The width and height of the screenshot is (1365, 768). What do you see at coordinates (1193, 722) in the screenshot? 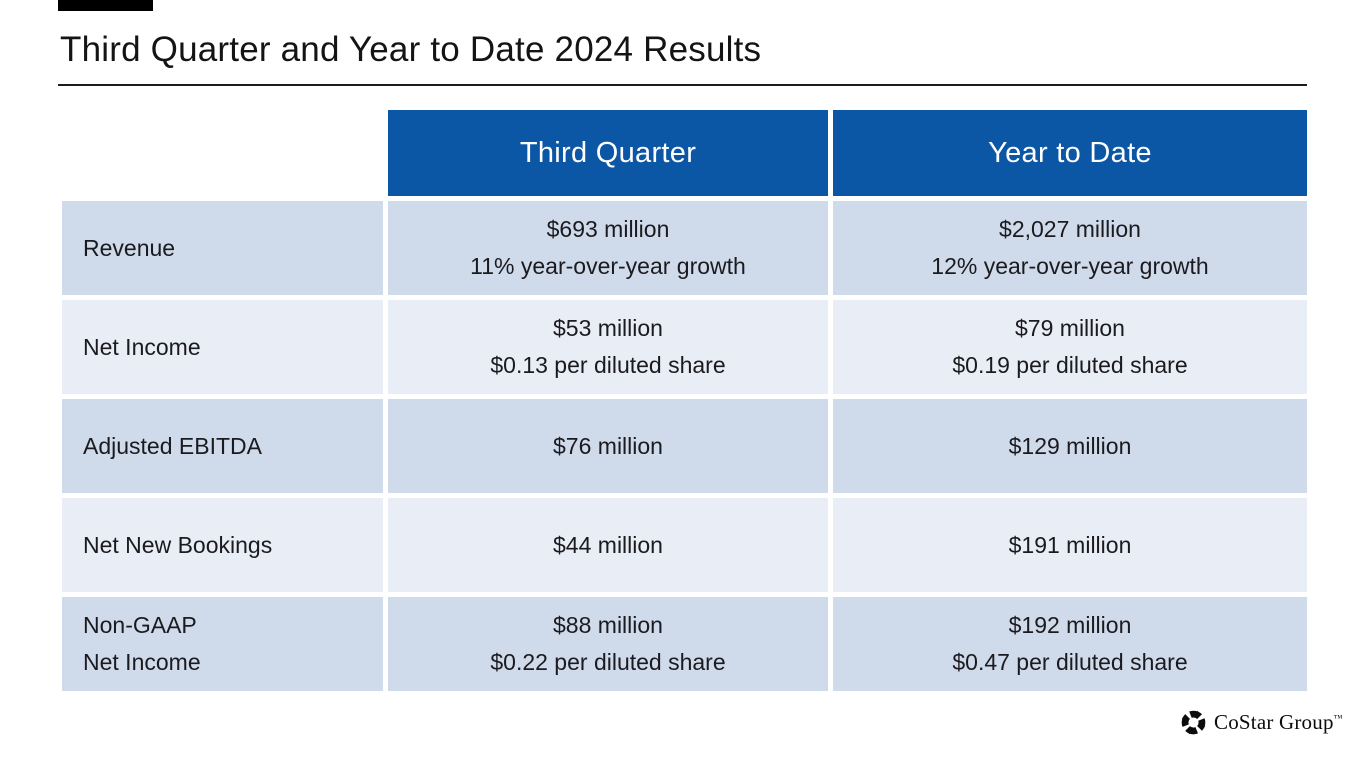
I see `costar-pinwheel-icon` at bounding box center [1193, 722].